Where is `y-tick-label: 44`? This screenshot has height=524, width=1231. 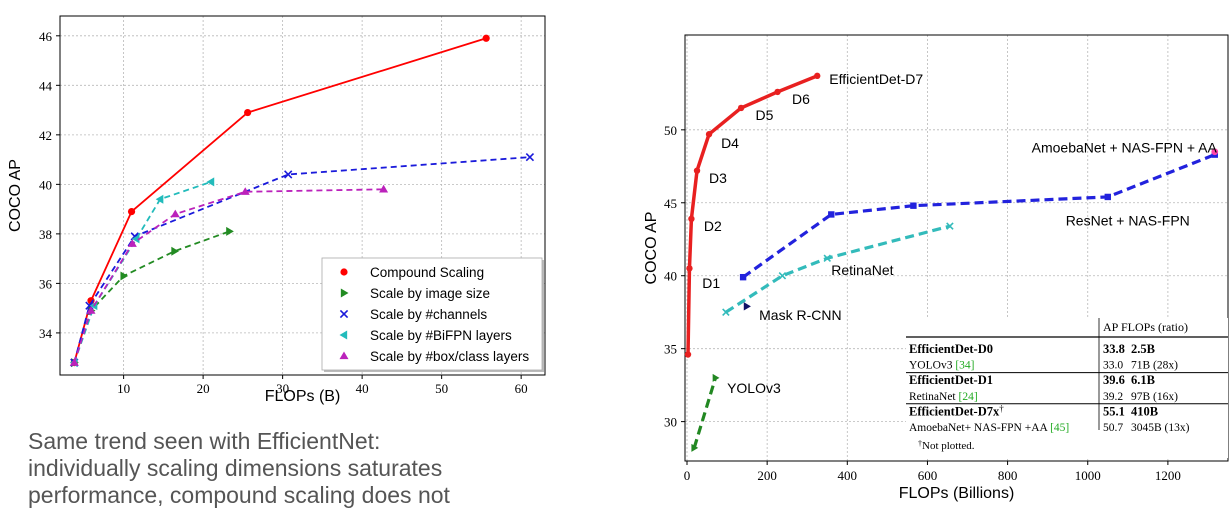
y-tick-label: 44 is located at coordinates (46, 85).